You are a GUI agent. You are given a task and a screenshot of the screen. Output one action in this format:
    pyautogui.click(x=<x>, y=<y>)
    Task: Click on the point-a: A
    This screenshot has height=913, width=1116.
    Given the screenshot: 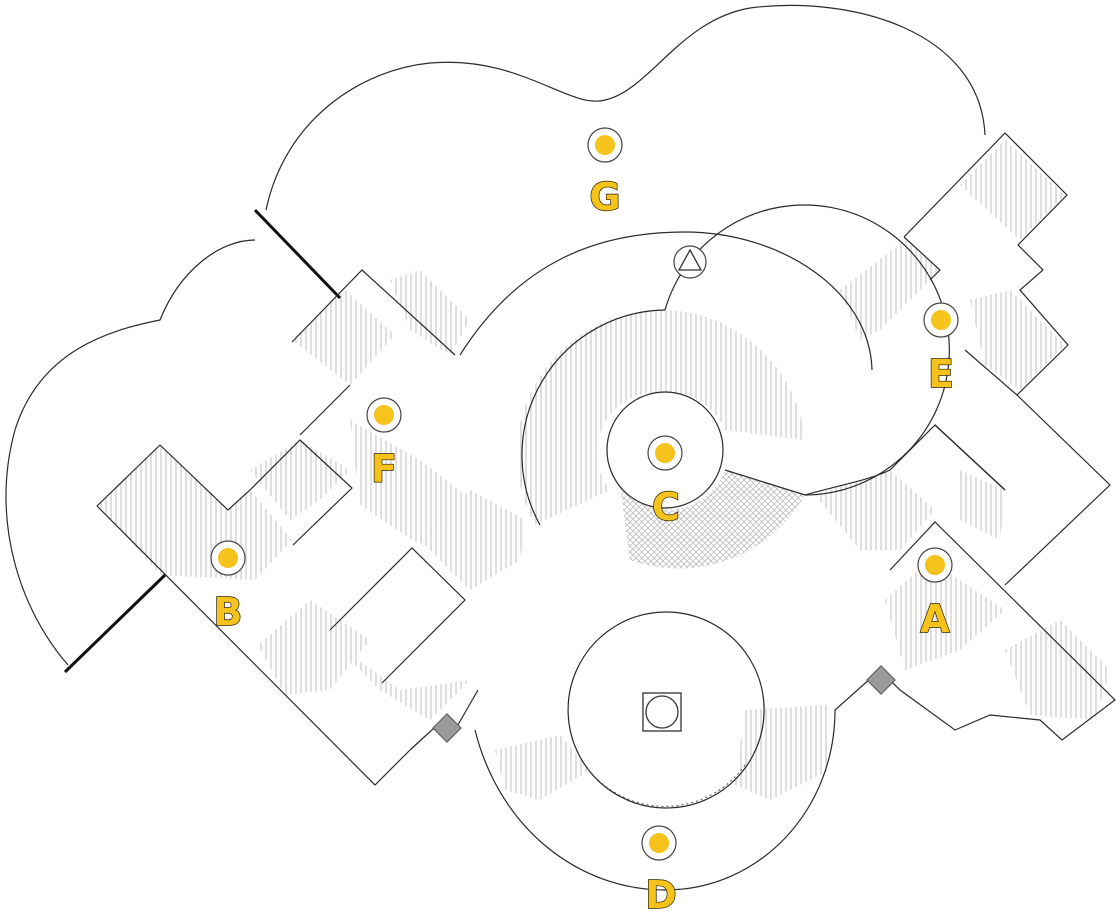 What is the action you would take?
    pyautogui.click(x=935, y=594)
    